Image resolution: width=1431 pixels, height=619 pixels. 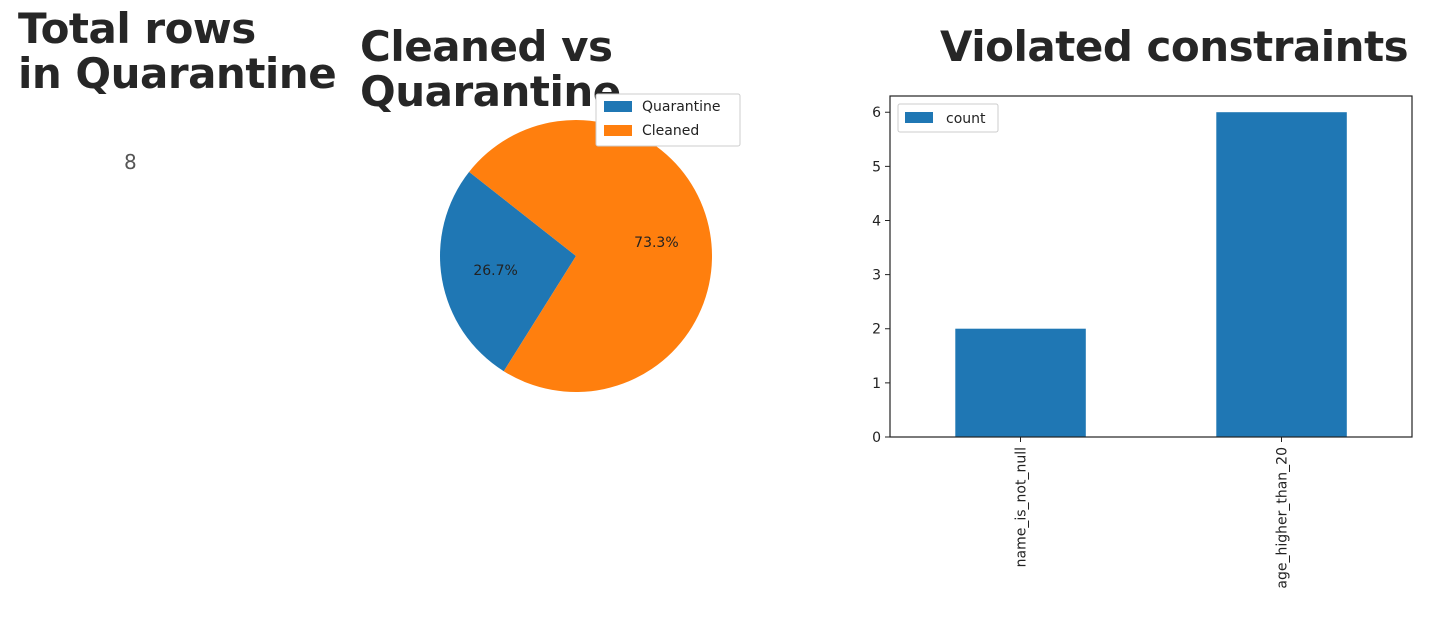 What do you see at coordinates (656, 243) in the screenshot?
I see `pie-value-label: 73.3%` at bounding box center [656, 243].